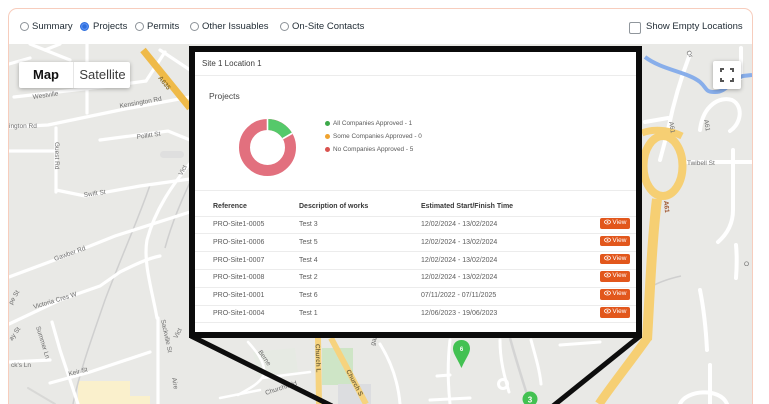 The image size is (769, 404). I want to click on svg-text: O, so click(746, 264).